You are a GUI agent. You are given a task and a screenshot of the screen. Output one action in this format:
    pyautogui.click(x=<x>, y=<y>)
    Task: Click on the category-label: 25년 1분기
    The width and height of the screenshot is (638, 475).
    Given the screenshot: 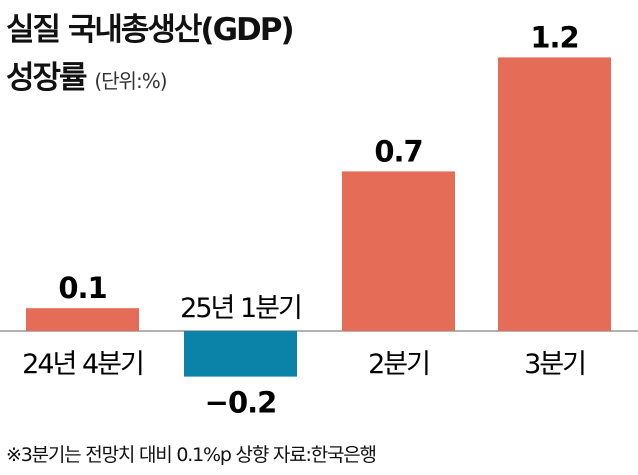 What is the action you would take?
    pyautogui.click(x=240, y=308)
    